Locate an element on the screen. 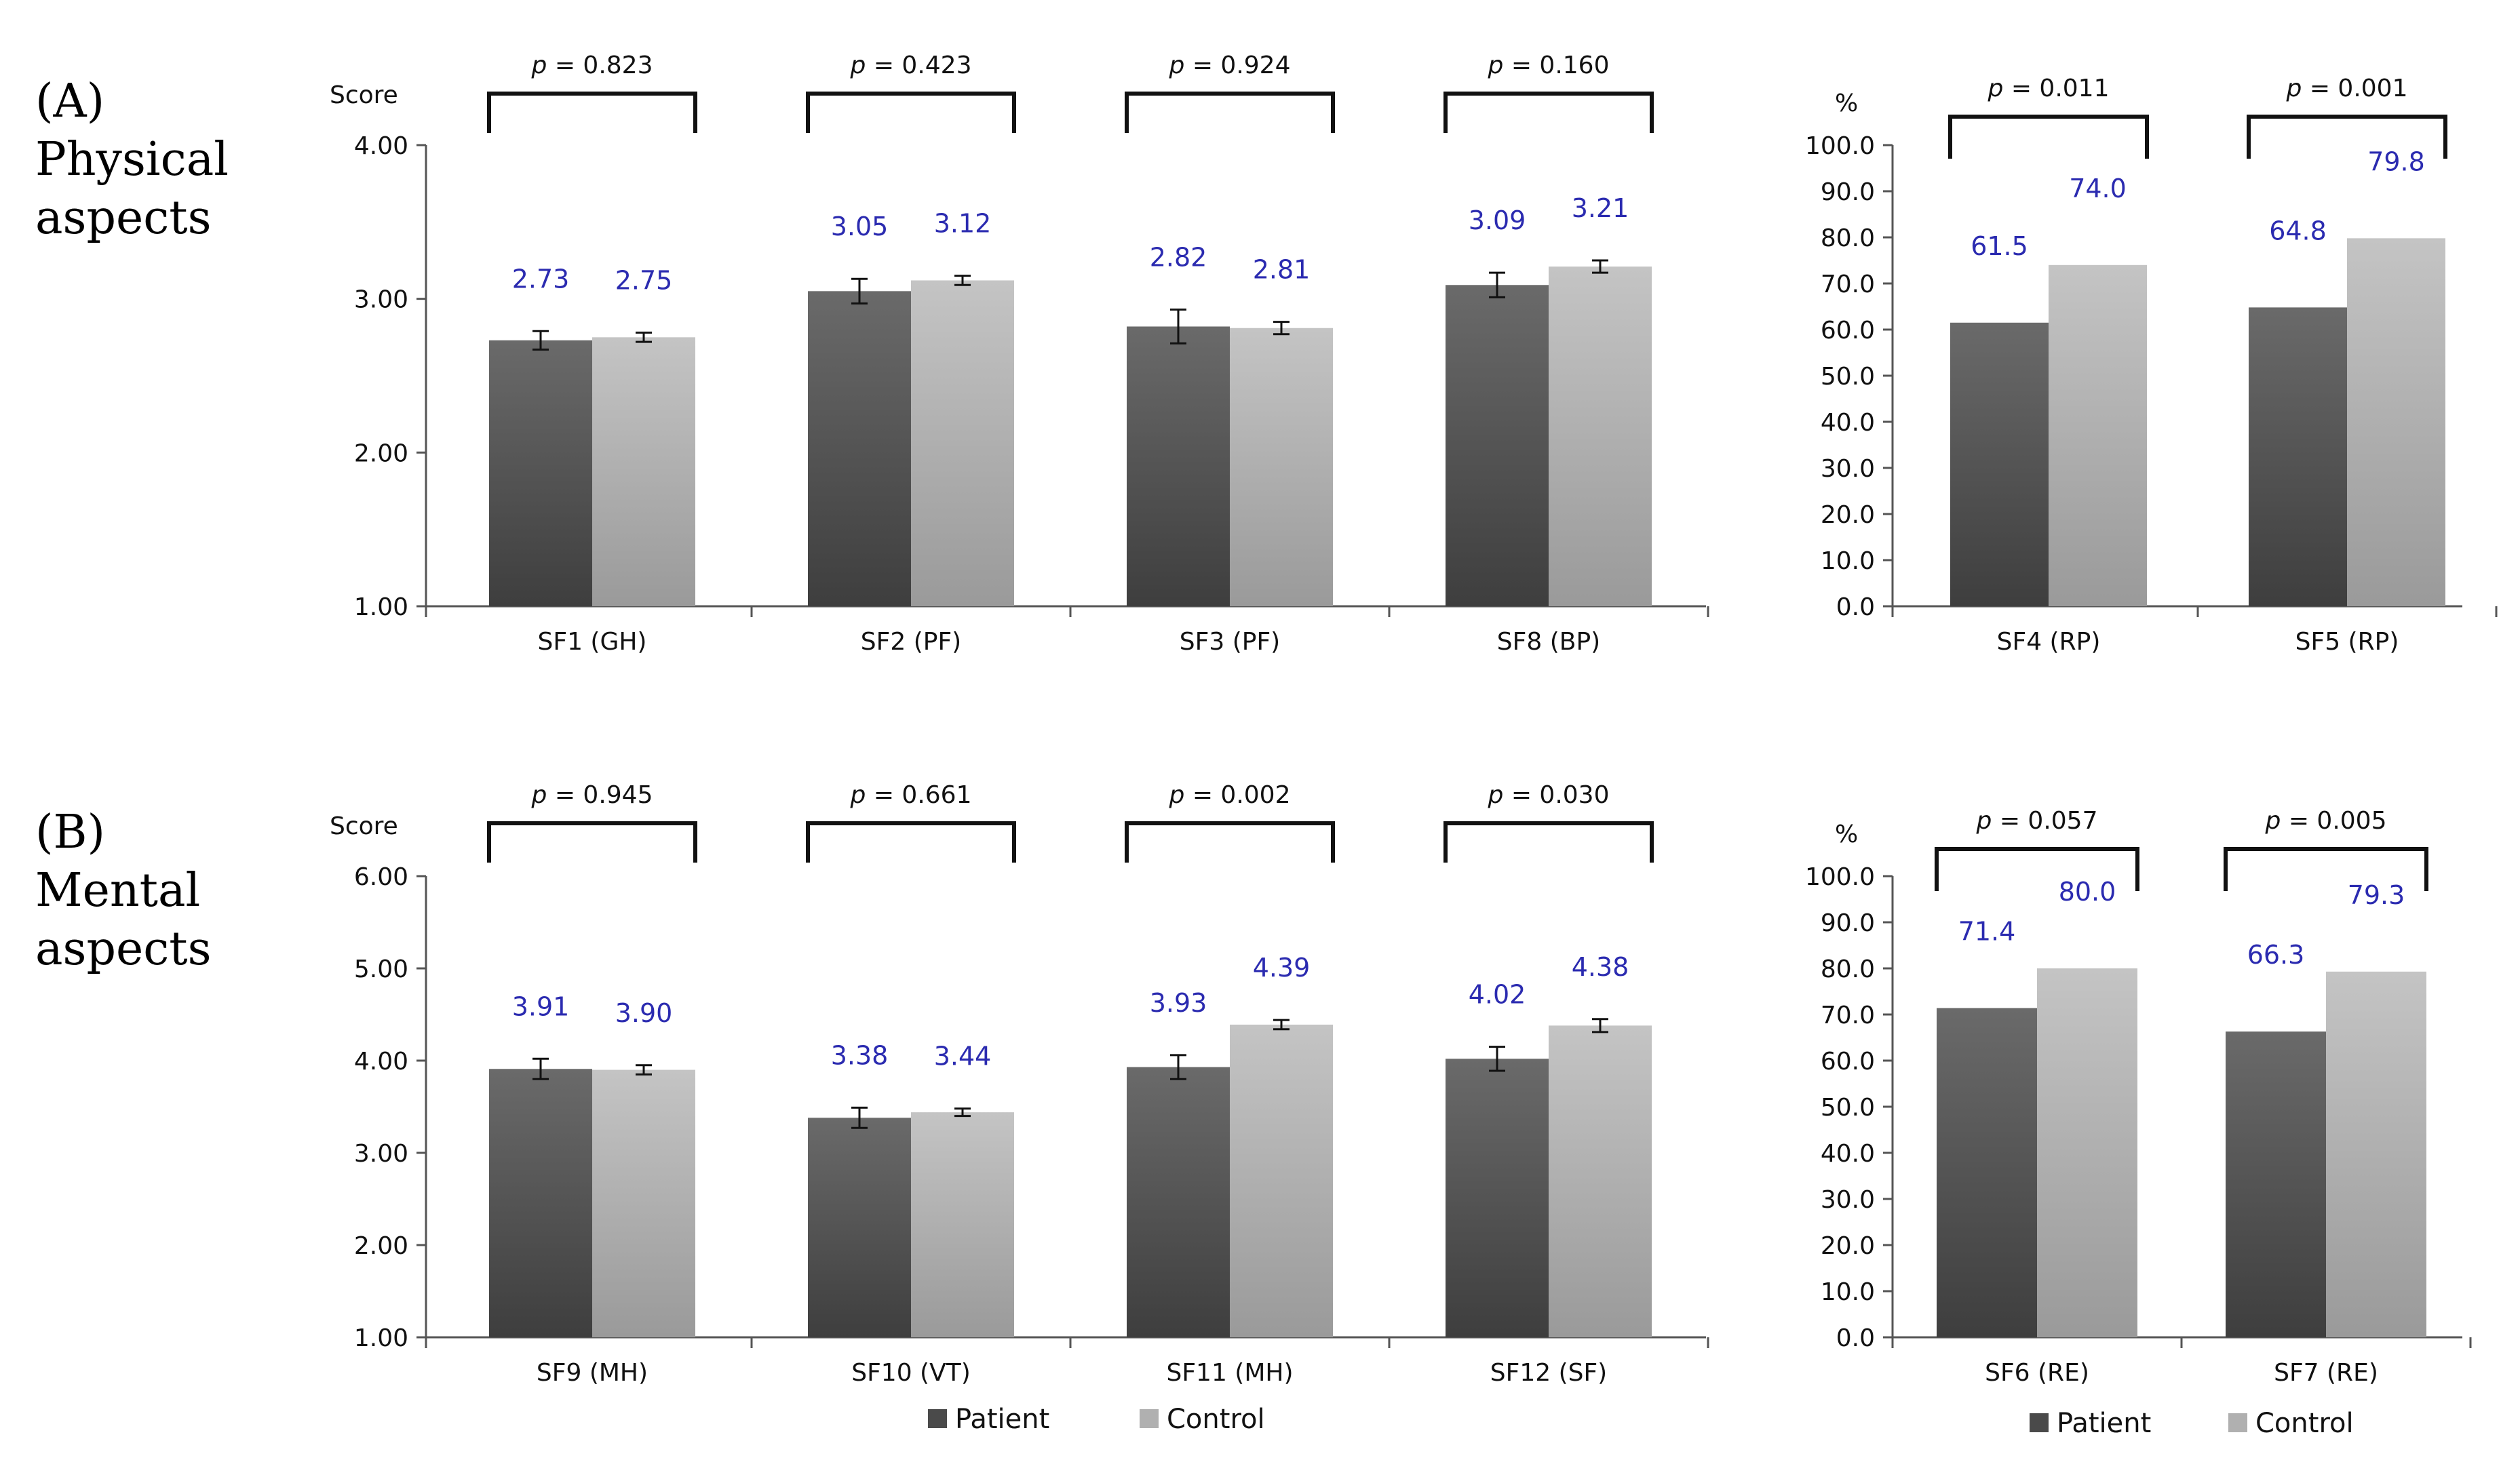 This screenshot has height=1458, width=2520. chart-b-score-pvalue: p = 0.030 is located at coordinates (1549, 795).